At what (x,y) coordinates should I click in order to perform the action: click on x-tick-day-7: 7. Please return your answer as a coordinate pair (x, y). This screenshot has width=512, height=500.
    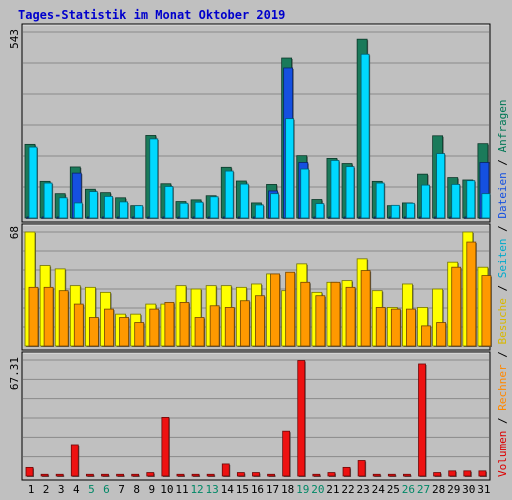
    Looking at the image, I should click on (121, 489).